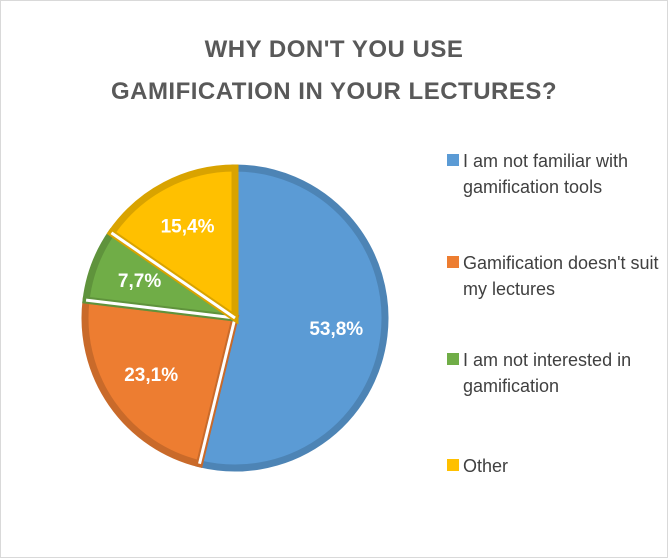 This screenshot has height=558, width=668. What do you see at coordinates (151, 375) in the screenshot?
I see `data-label: 23,1%` at bounding box center [151, 375].